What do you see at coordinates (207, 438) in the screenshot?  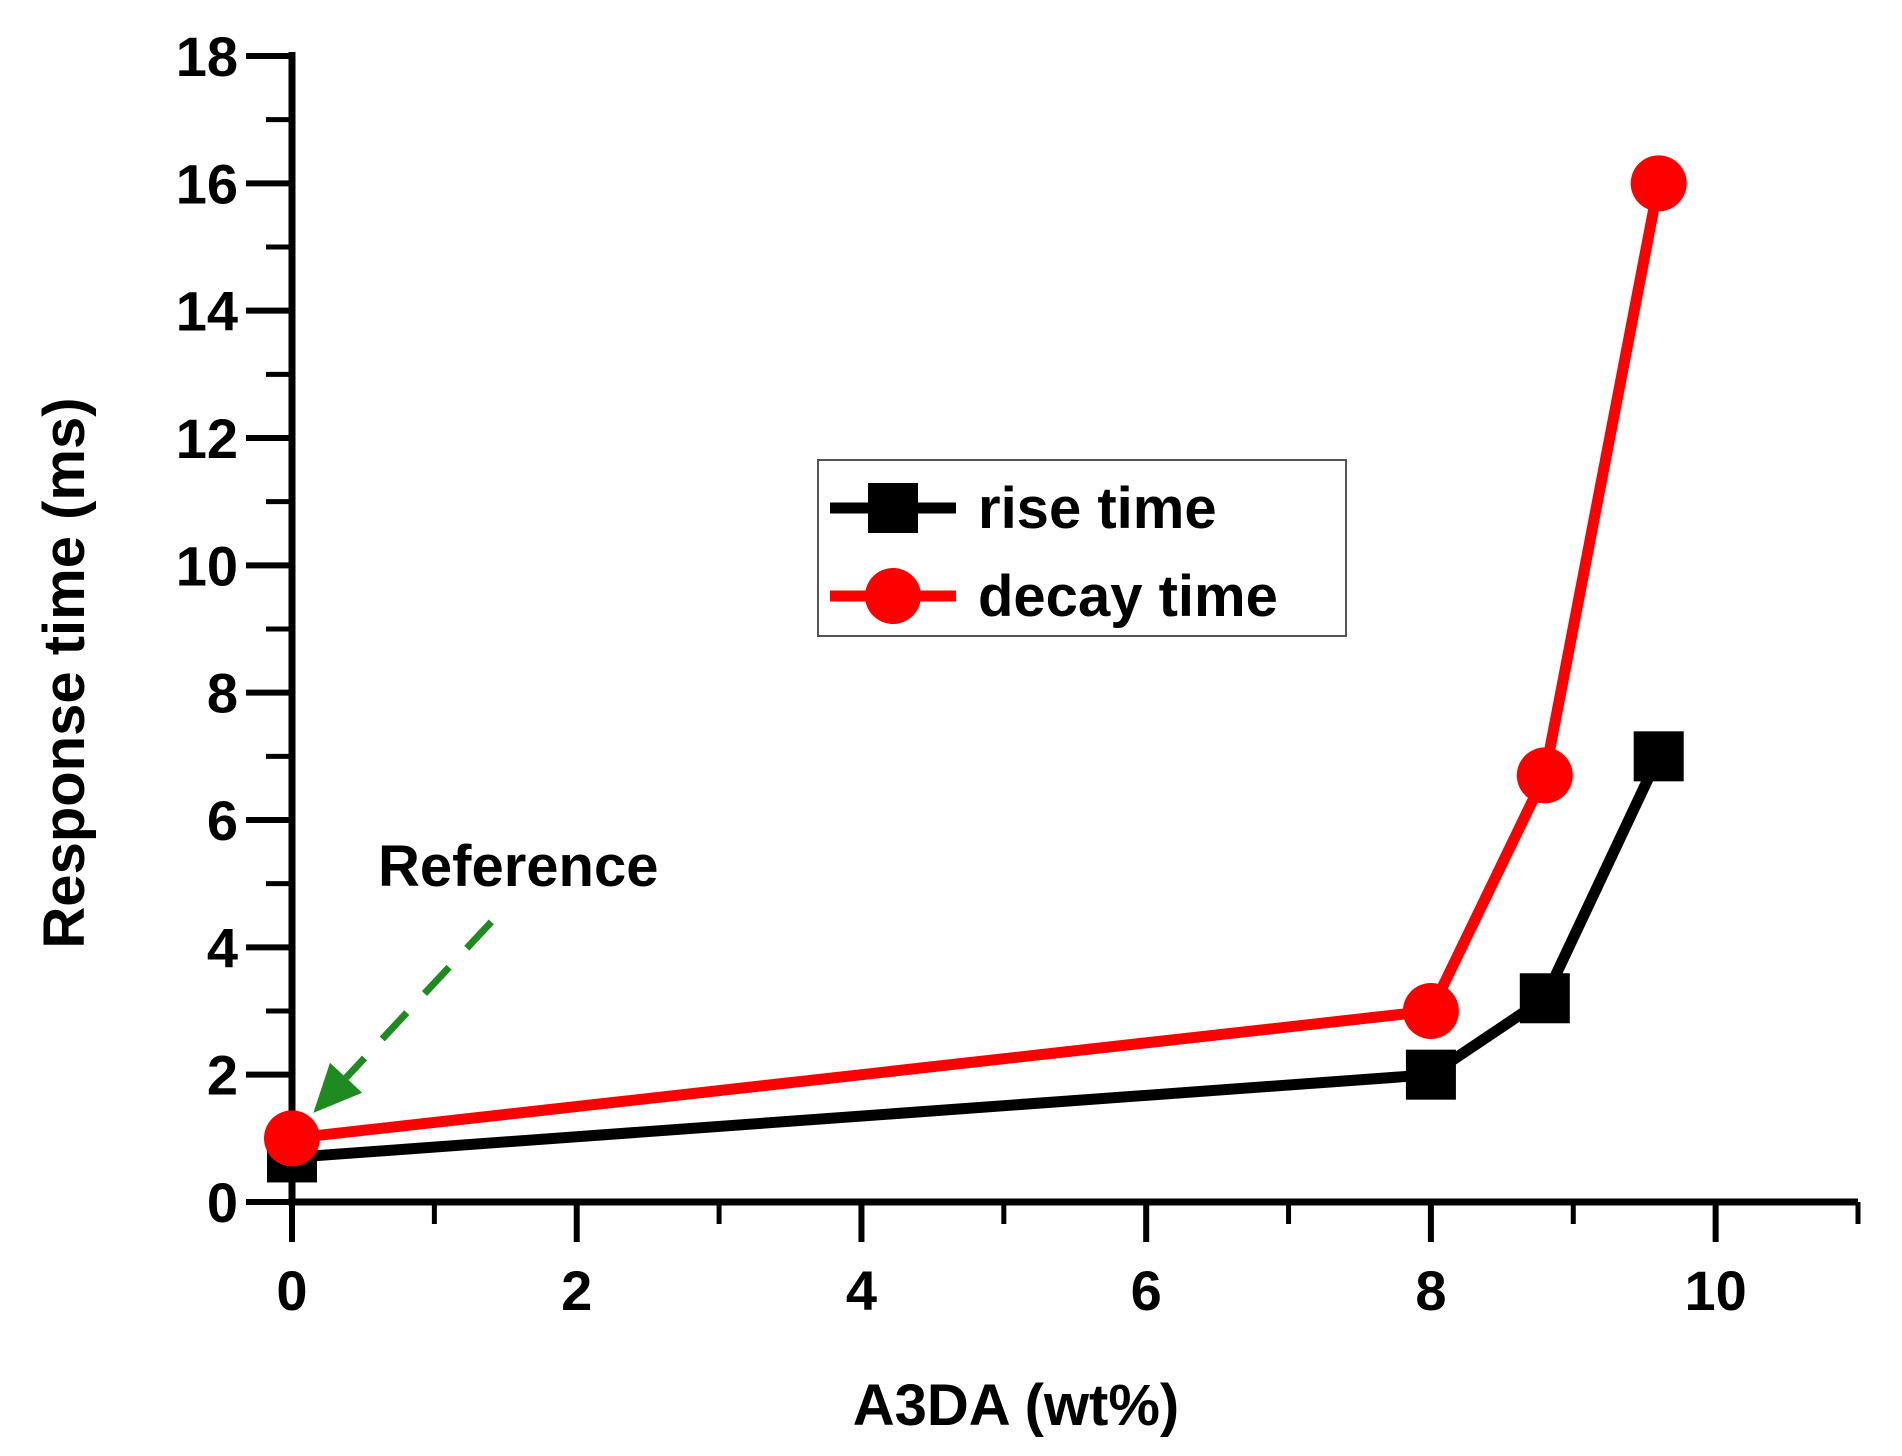 I see `y-tick-label: 12` at bounding box center [207, 438].